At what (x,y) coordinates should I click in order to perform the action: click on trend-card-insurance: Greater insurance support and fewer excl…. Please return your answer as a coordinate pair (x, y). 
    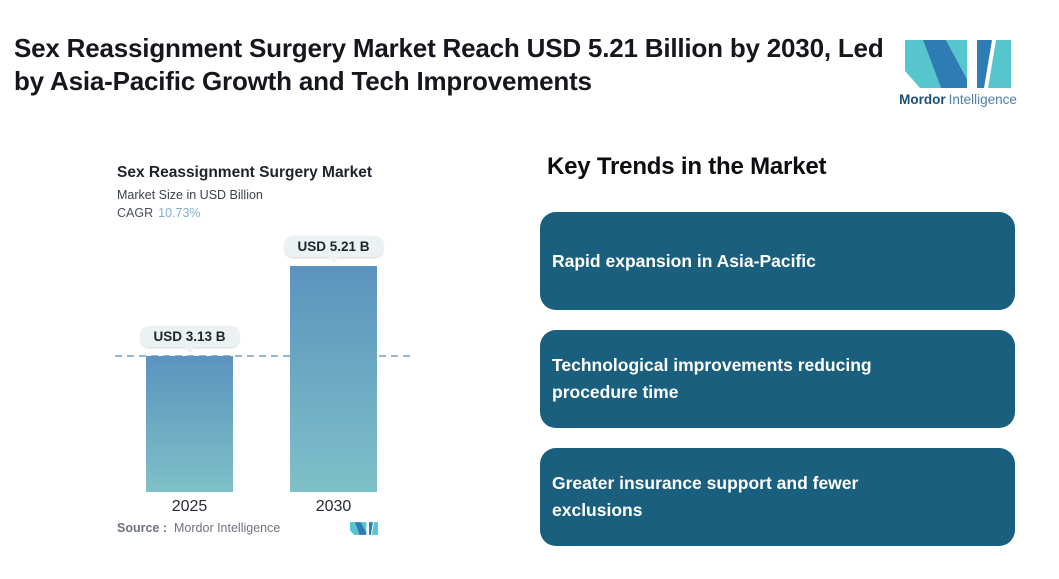
    Looking at the image, I should click on (777, 497).